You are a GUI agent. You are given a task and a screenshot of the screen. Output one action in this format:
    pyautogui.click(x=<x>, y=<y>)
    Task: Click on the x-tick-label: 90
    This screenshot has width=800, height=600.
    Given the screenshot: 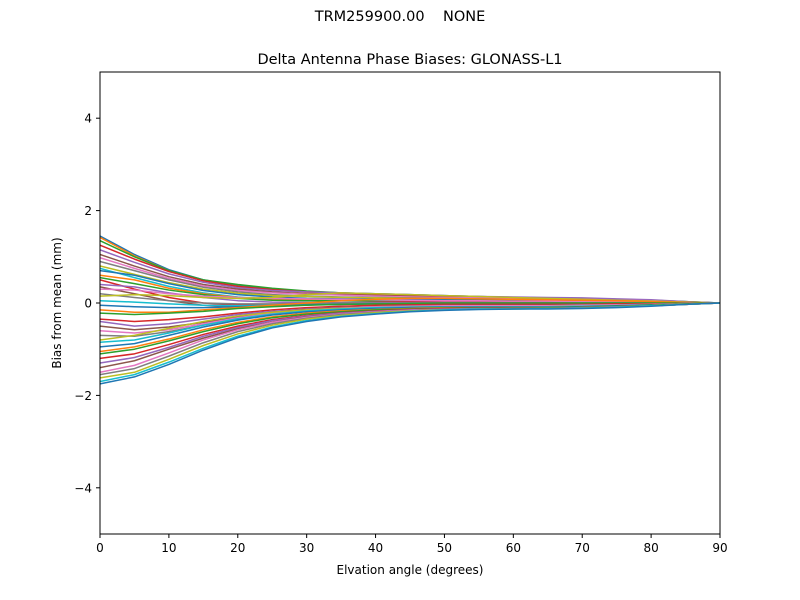 What is the action you would take?
    pyautogui.click(x=719, y=548)
    